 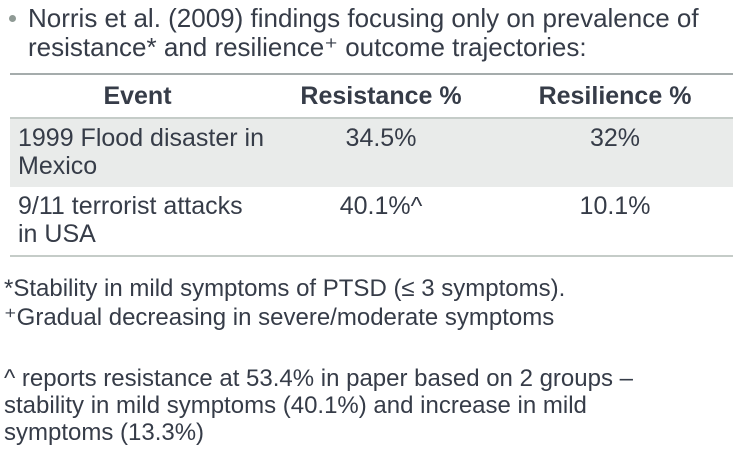 I want to click on column-header-resistance: Resistance %, so click(x=381, y=96).